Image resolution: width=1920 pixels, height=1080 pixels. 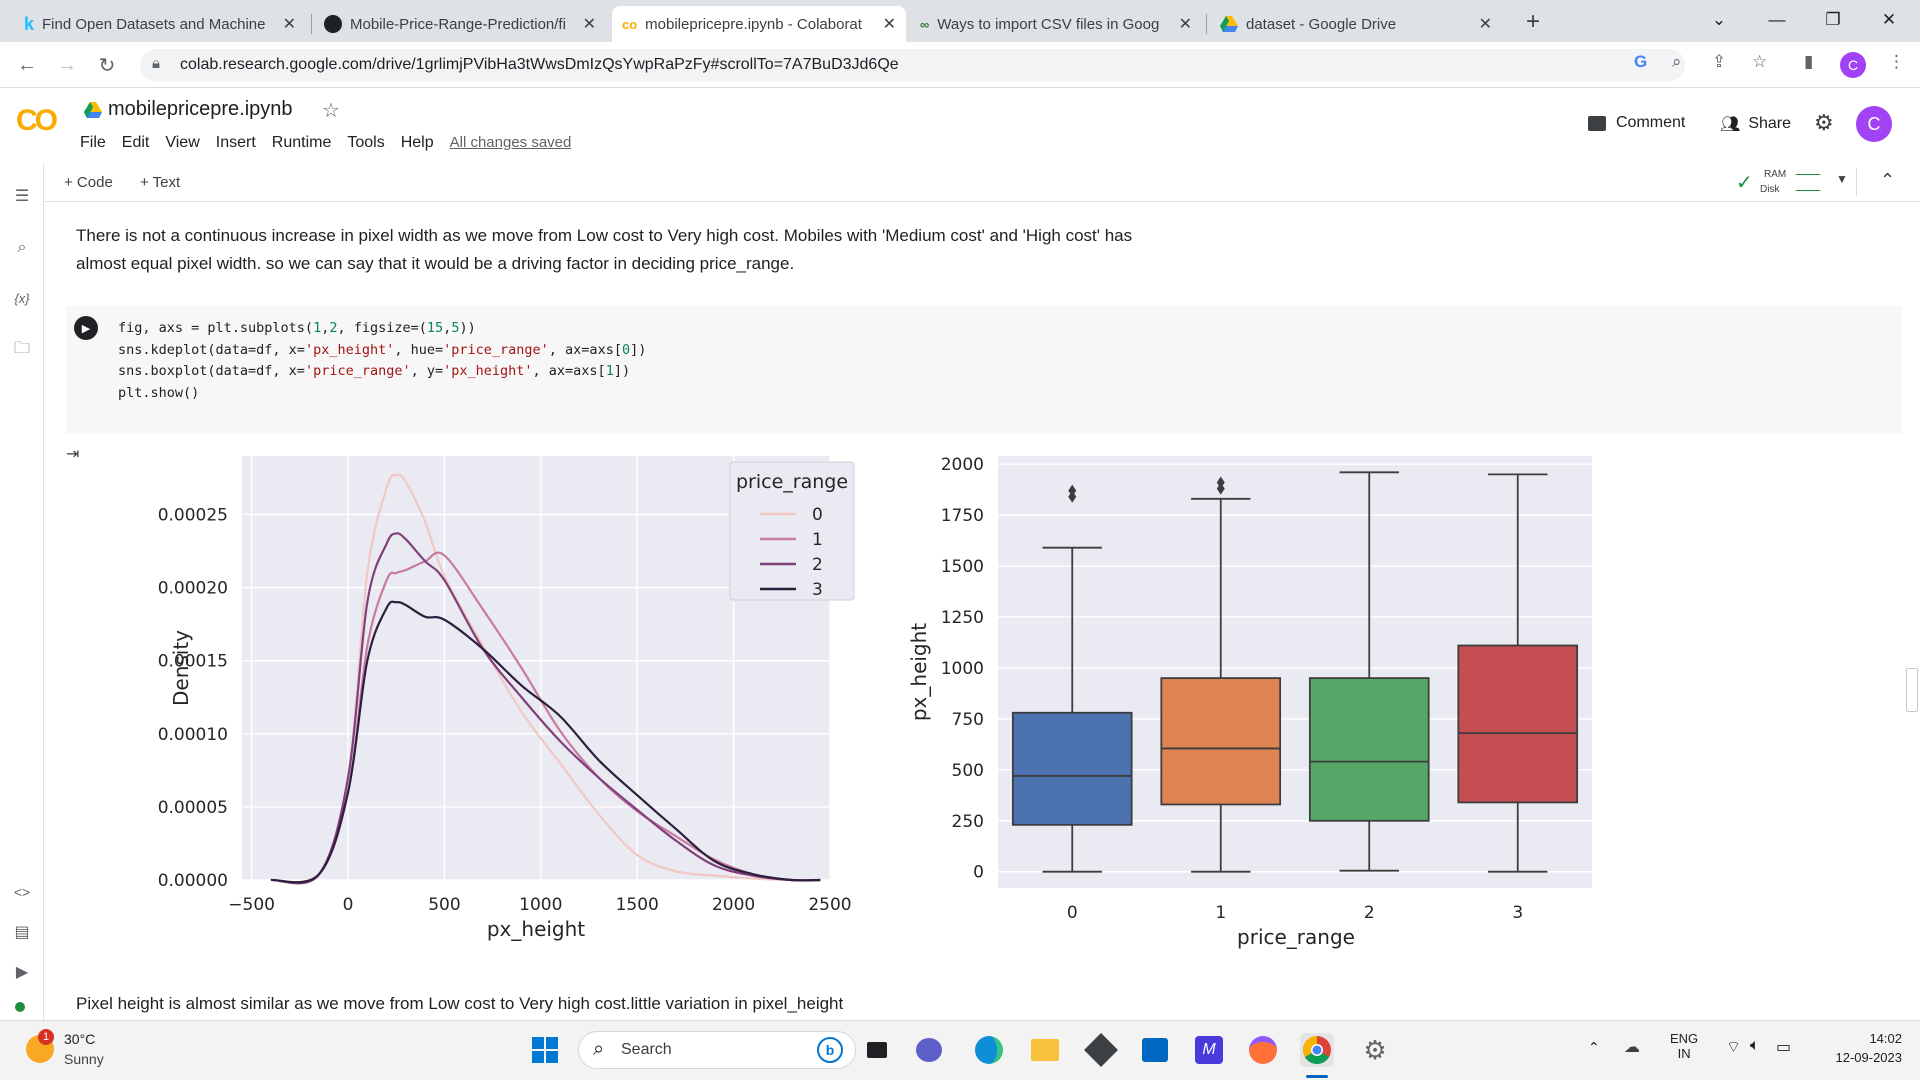 I want to click on y-tick-label: 0.00015, so click(x=193, y=662).